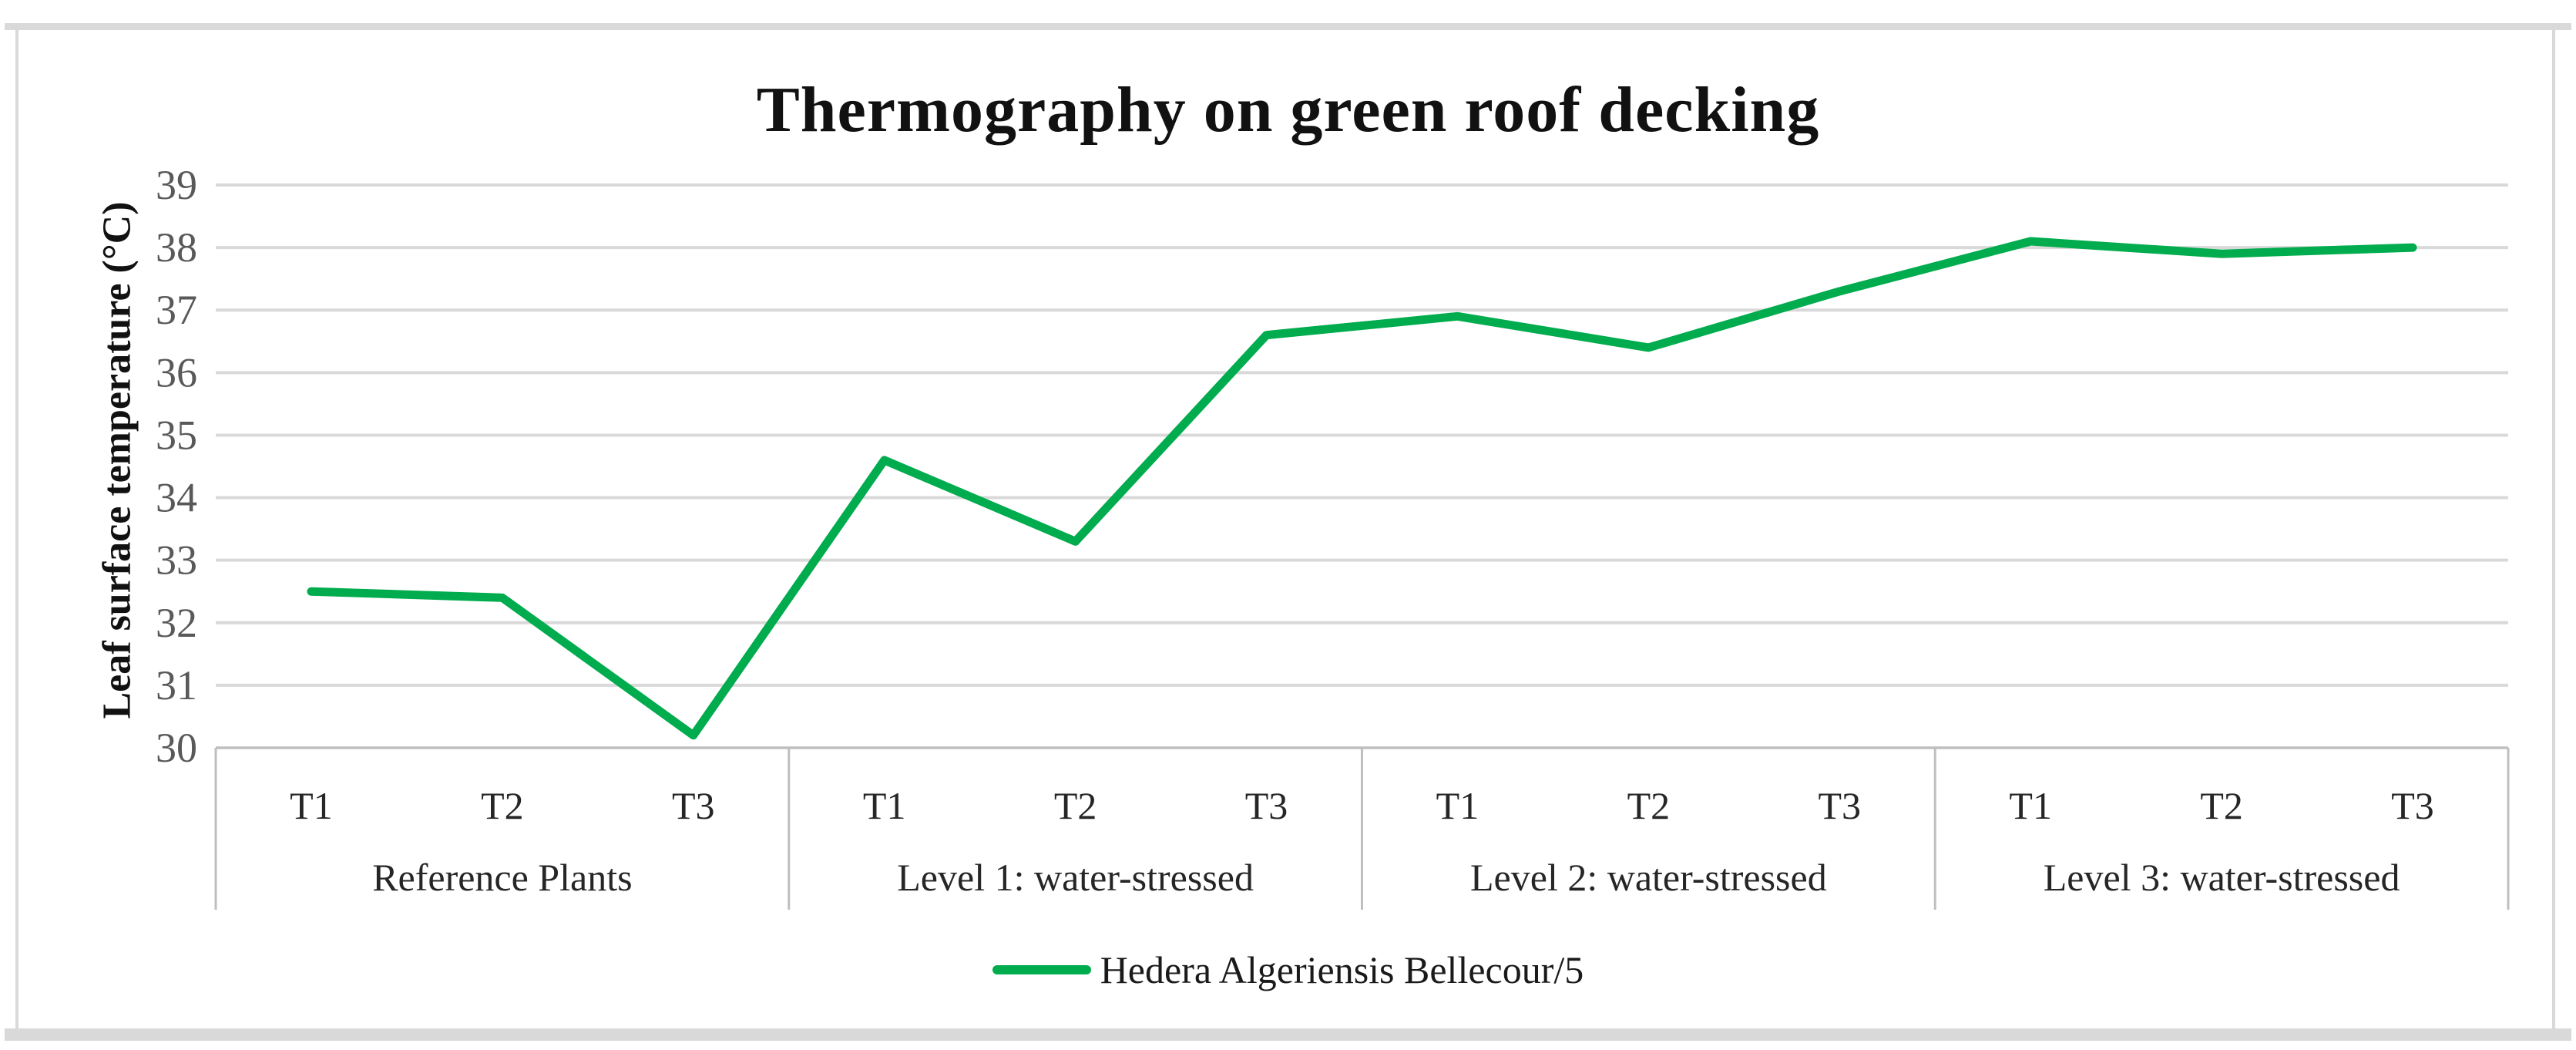  Describe the element at coordinates (176, 185) in the screenshot. I see `y-tick-label: 39` at that location.